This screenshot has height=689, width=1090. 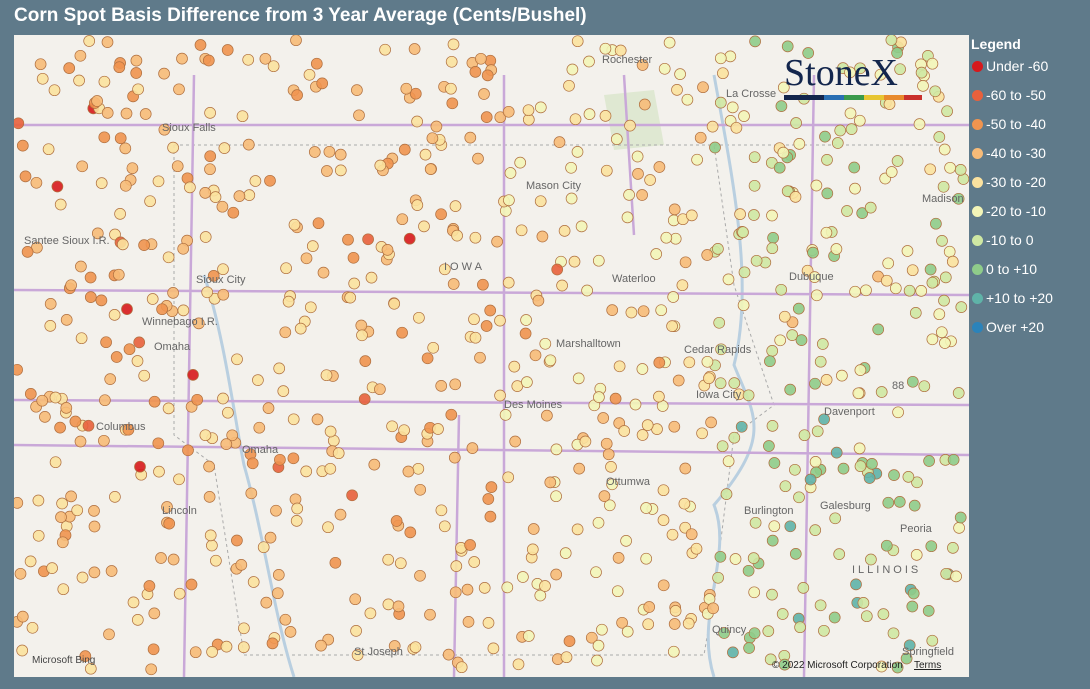 I want to click on legend-item: Over +20, so click(x=1012, y=333).